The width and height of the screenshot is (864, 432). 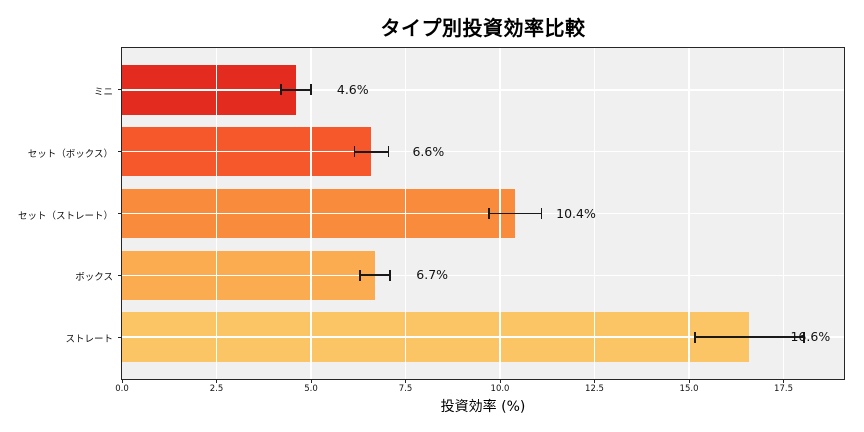 I want to click on value-label-2: 10.4%, so click(x=576, y=213).